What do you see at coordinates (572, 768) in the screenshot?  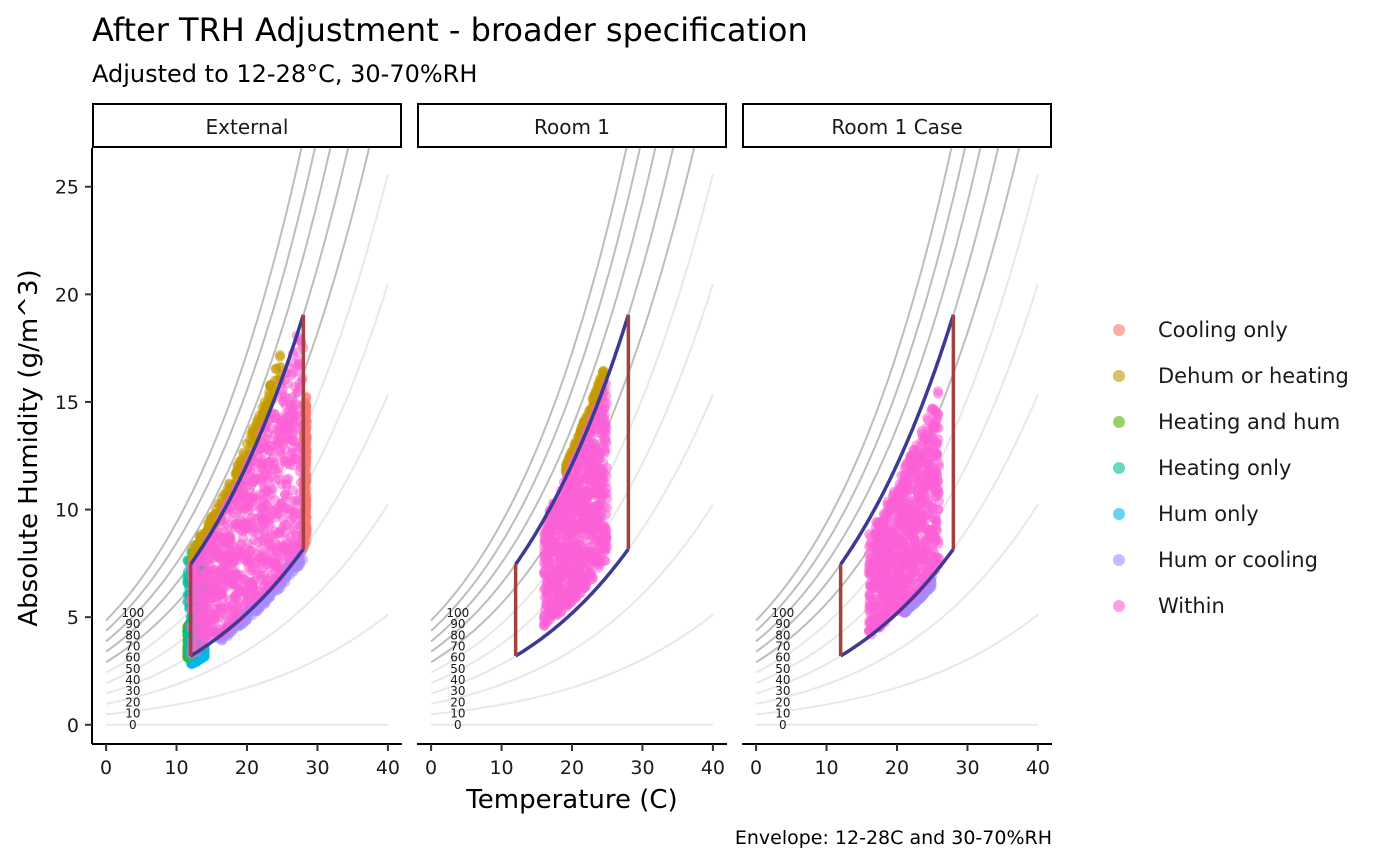 I see `x-tick-label: 20` at bounding box center [572, 768].